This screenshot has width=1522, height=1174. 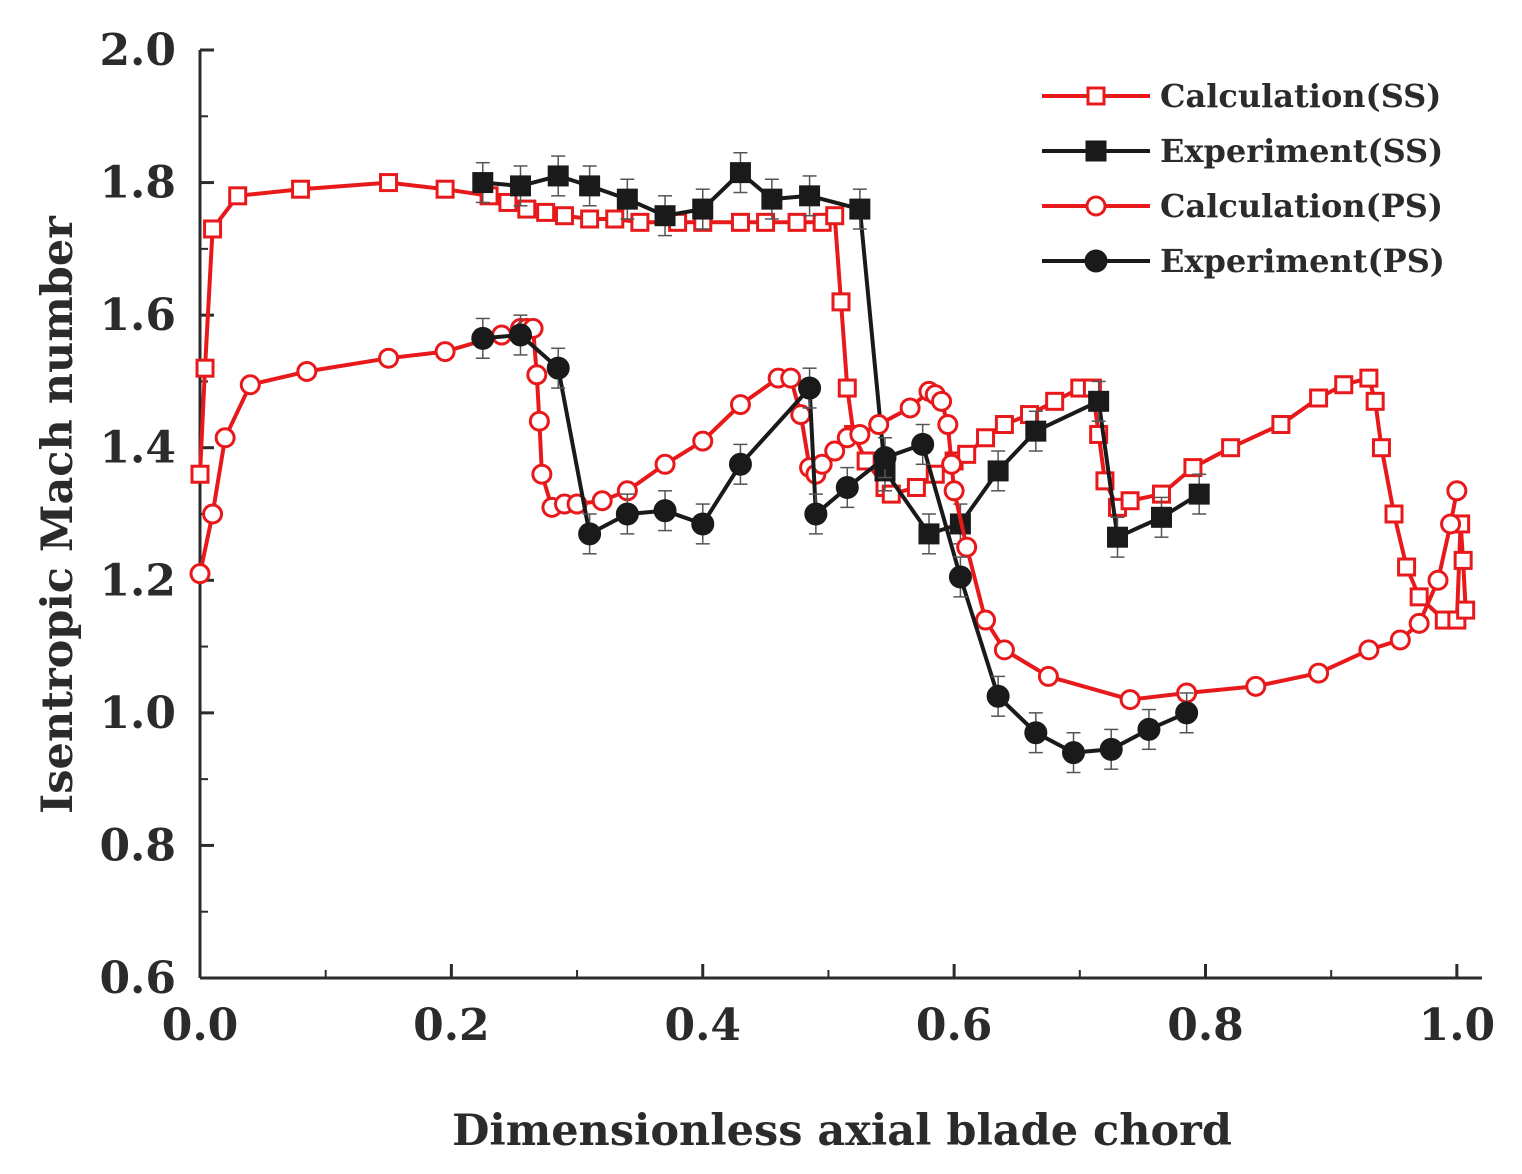 I want to click on legend-item: Calculation(PS), so click(x=1242, y=206).